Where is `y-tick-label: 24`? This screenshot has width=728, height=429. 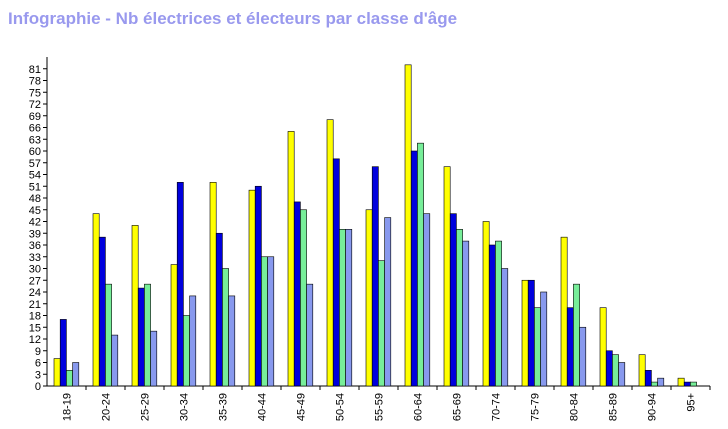
y-tick-label: 24 is located at coordinates (35, 293).